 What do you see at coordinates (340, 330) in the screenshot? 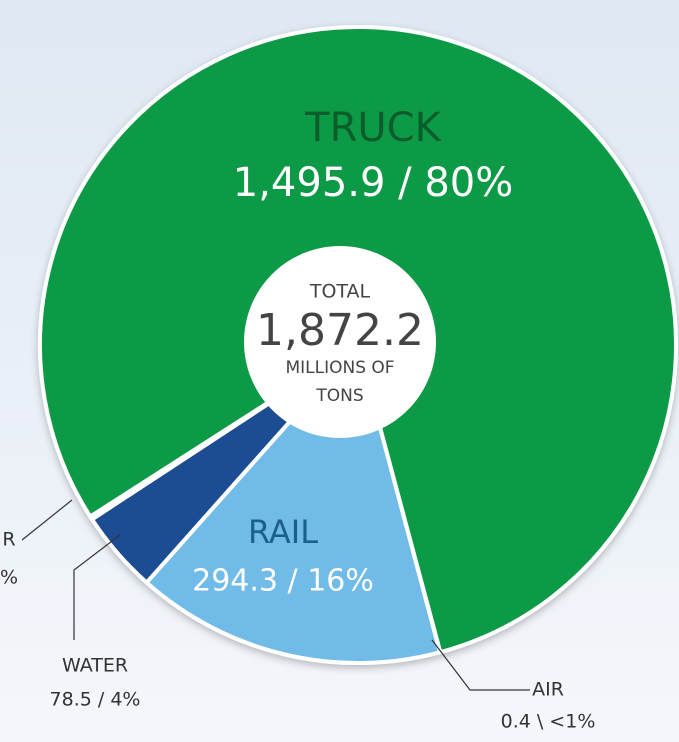
I see `total-value: 1,872.2` at bounding box center [340, 330].